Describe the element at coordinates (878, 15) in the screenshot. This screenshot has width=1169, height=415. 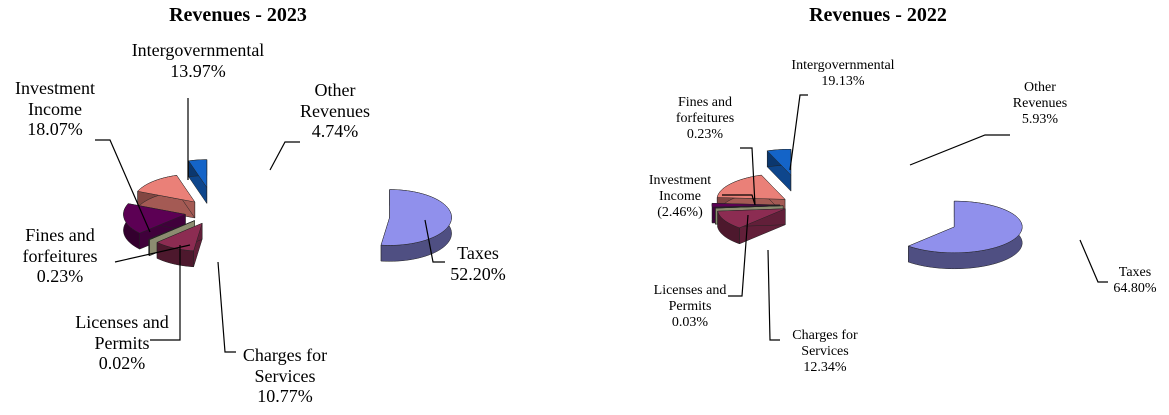
I see `chart-title: Revenues - 2022` at that location.